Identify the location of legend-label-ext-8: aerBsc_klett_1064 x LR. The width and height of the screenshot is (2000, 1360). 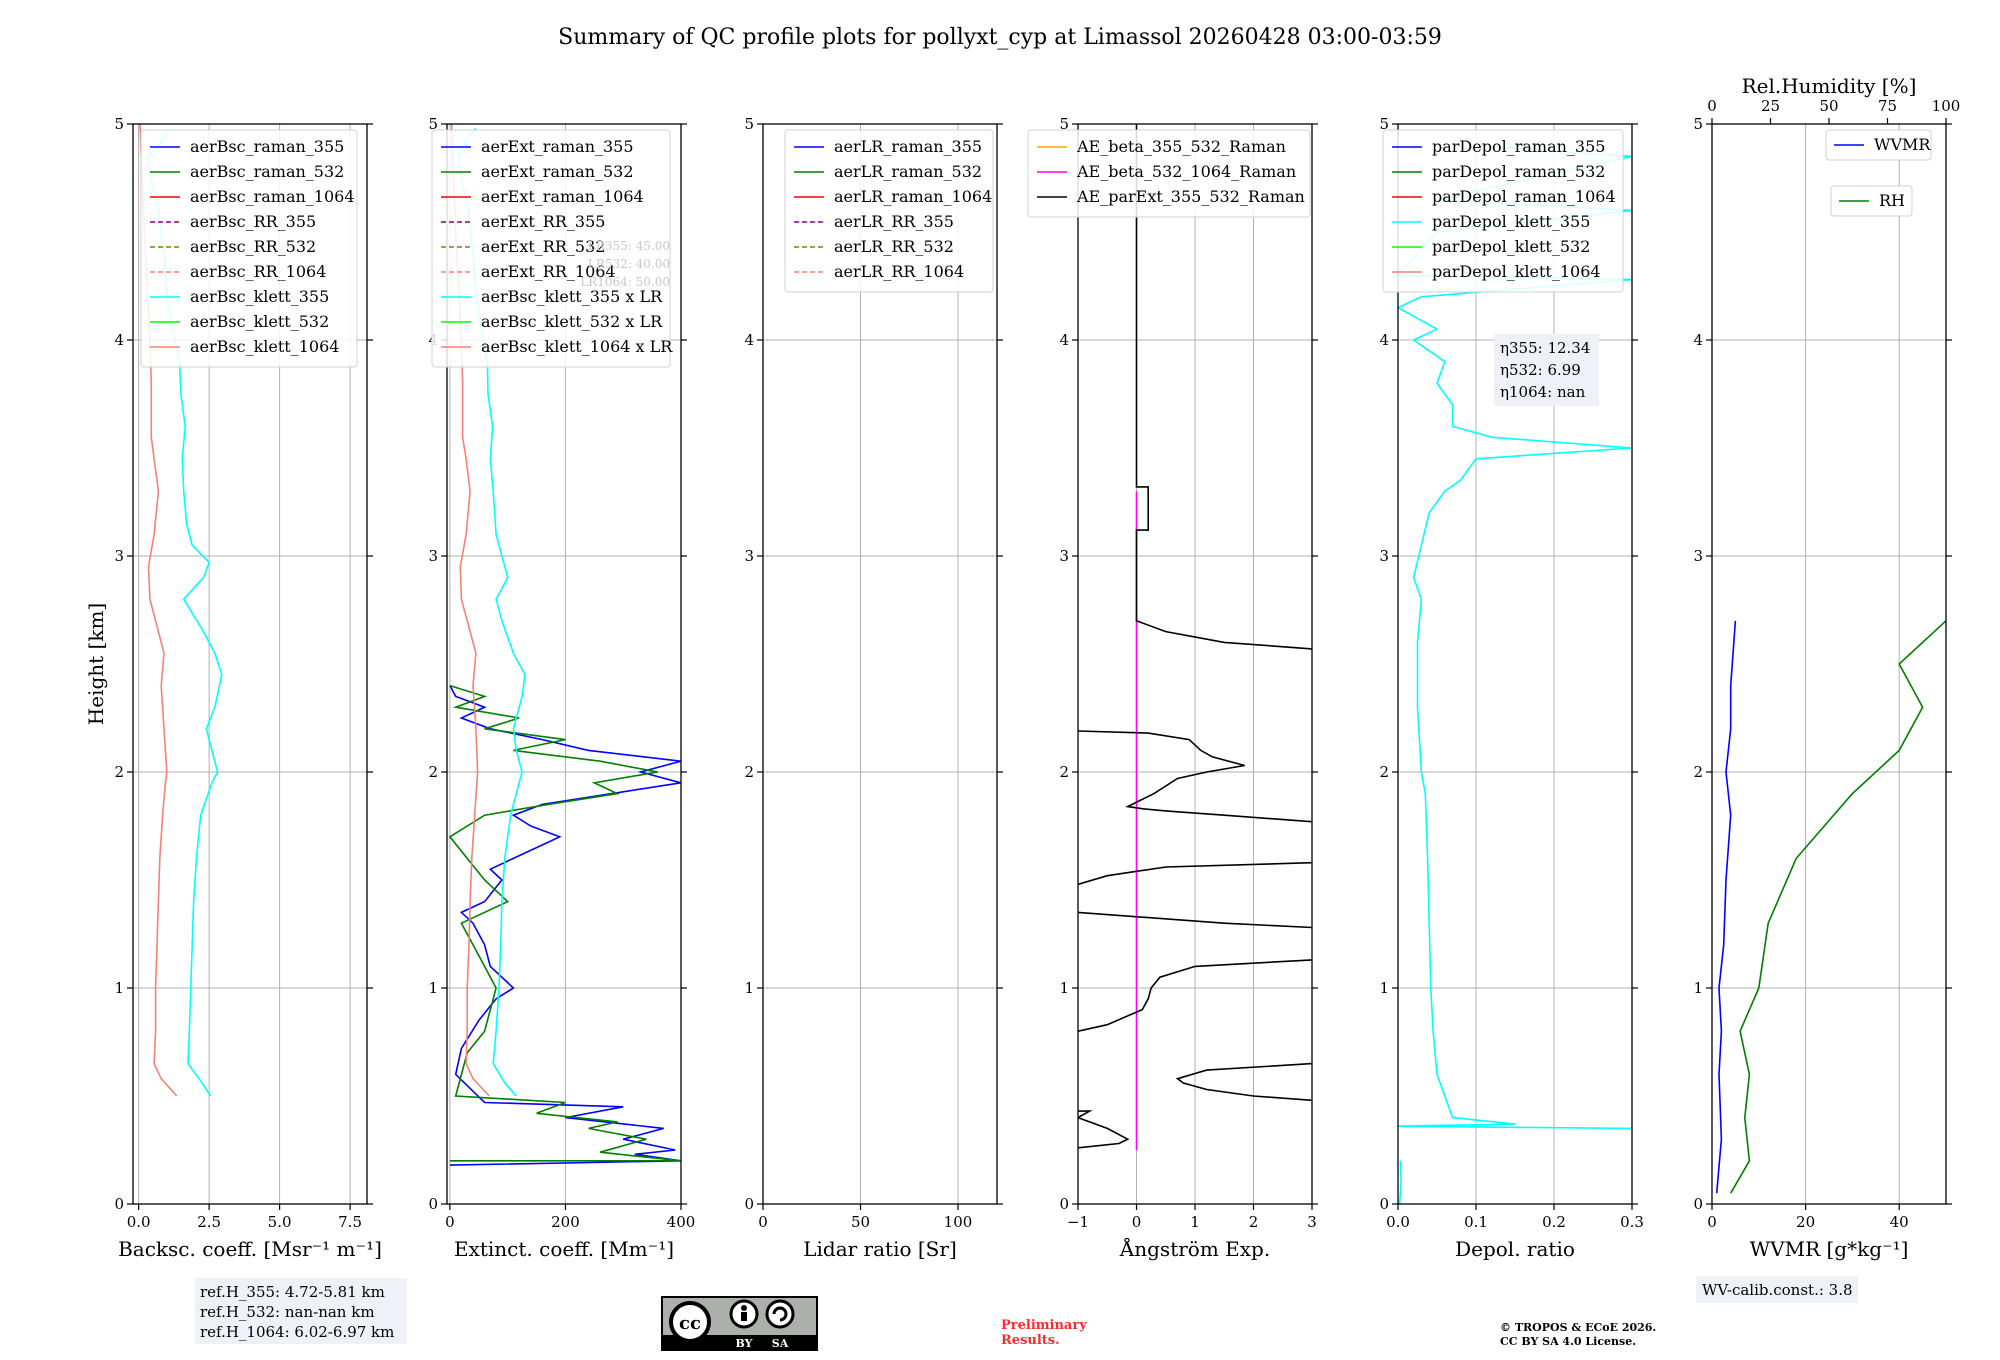
(577, 346).